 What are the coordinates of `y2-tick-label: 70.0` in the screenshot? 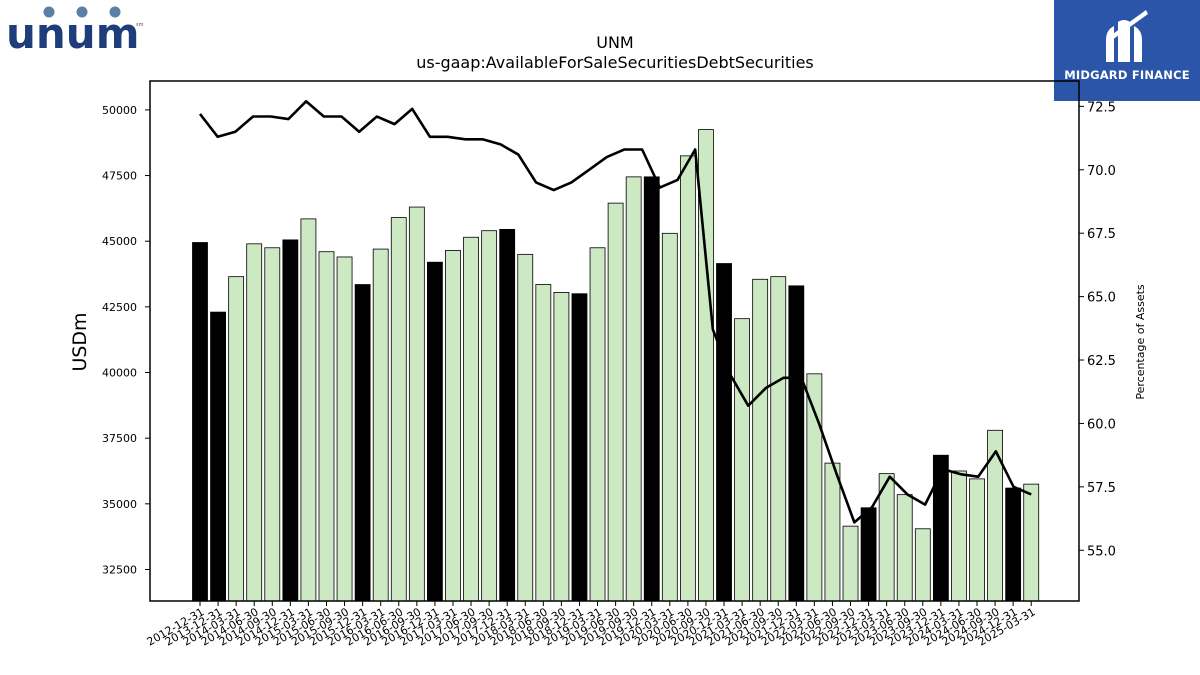 It's located at (1101, 171).